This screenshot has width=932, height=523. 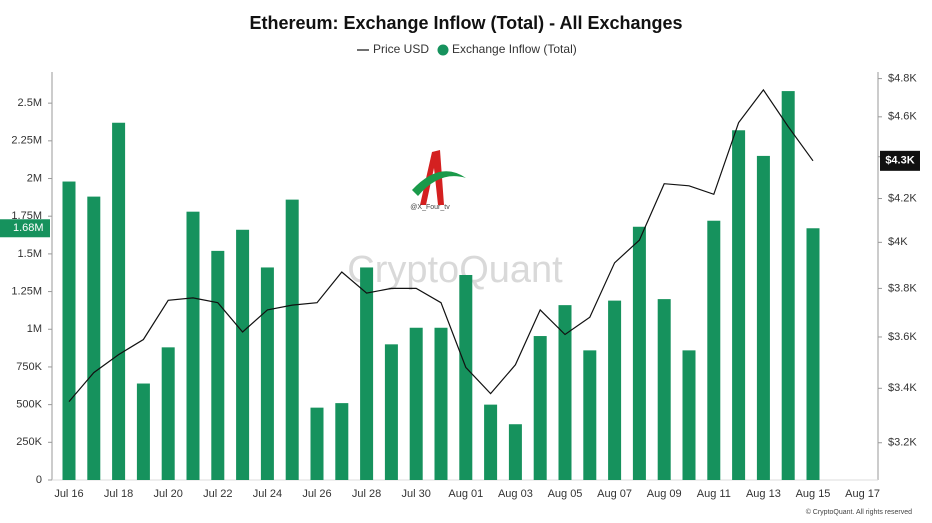 What do you see at coordinates (862, 494) in the screenshot?
I see `x-tick-label: Aug 17` at bounding box center [862, 494].